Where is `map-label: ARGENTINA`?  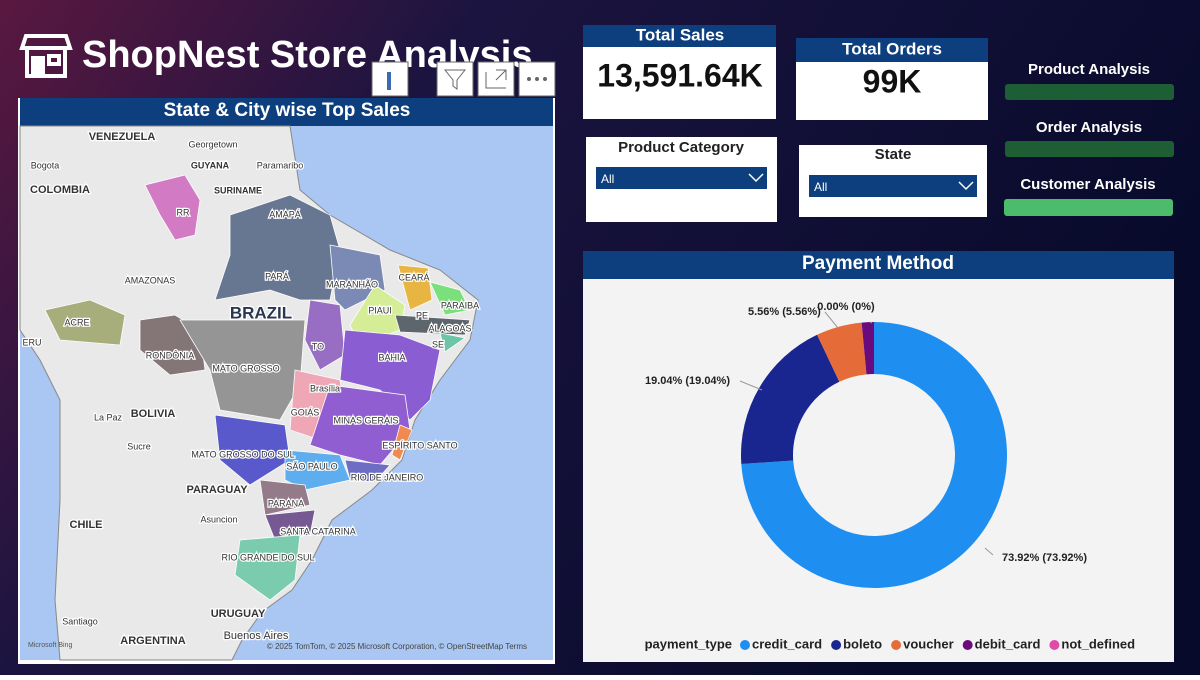
map-label: ARGENTINA is located at coordinates (152, 641).